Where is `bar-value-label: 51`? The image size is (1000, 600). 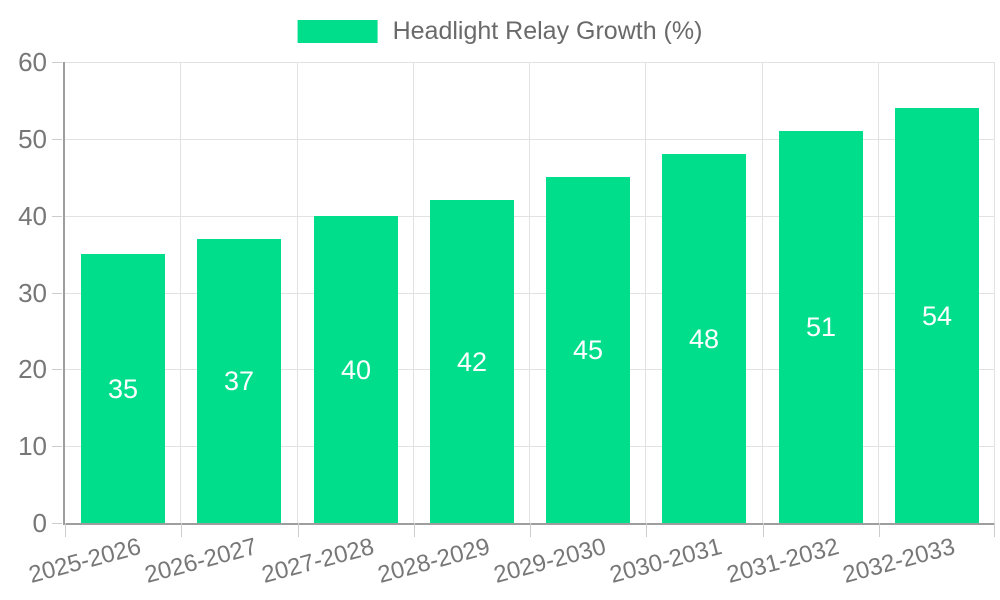
bar-value-label: 51 is located at coordinates (821, 327).